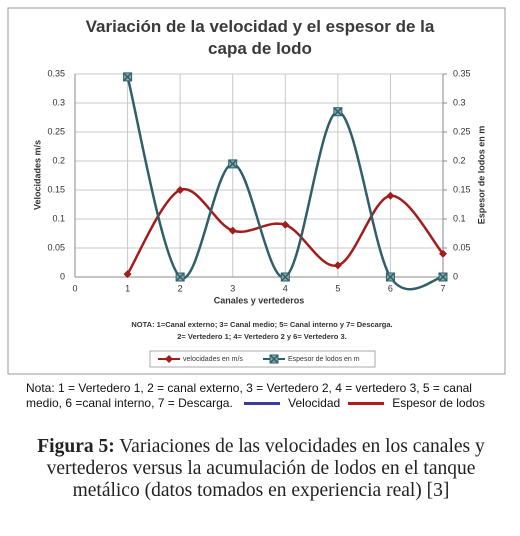 Image resolution: width=520 pixels, height=536 pixels. Describe the element at coordinates (390, 288) in the screenshot. I see `x-tick-label: 6` at that location.